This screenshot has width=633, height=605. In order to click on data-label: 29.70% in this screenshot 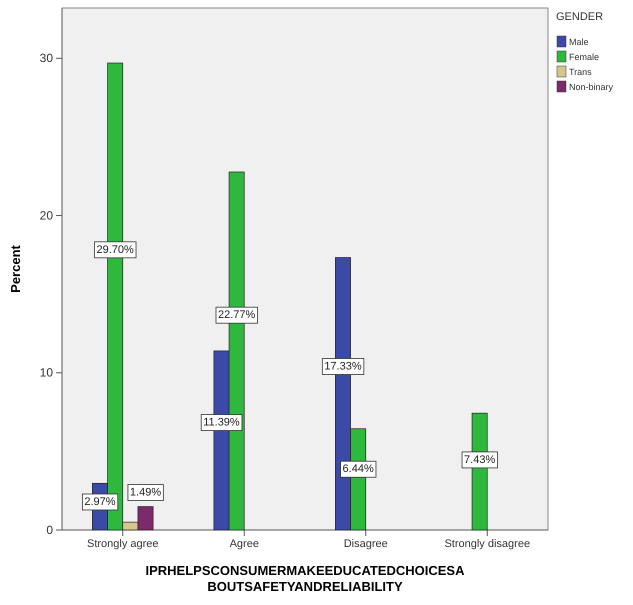, I will do `click(115, 250)`.